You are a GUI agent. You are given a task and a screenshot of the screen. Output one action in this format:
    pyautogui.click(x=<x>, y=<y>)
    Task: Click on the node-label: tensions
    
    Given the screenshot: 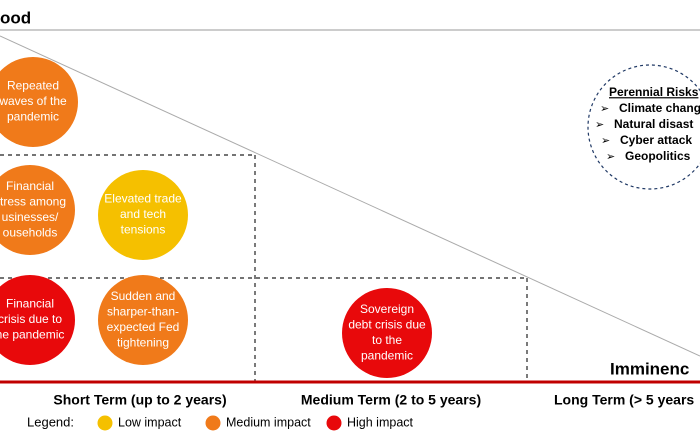 What is the action you would take?
    pyautogui.click(x=143, y=230)
    